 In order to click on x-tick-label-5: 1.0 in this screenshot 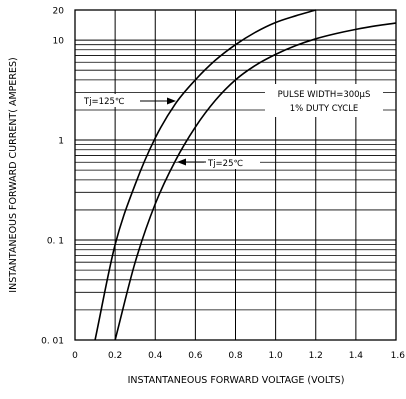, I will do `click(275, 356)`.